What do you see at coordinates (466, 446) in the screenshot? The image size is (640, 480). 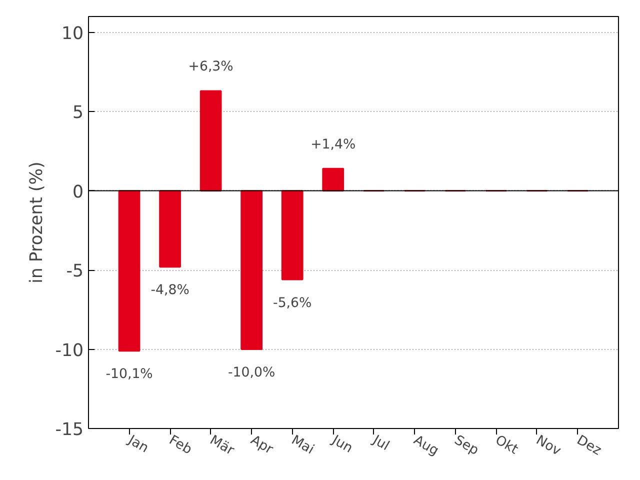 I see `x-tick-label: Sep` at bounding box center [466, 446].